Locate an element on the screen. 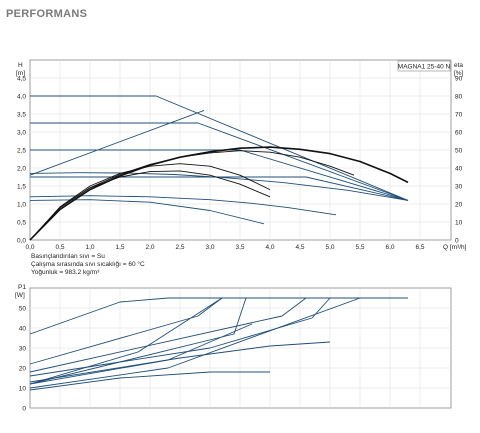  x-tick-label: 3,5 is located at coordinates (239, 247).